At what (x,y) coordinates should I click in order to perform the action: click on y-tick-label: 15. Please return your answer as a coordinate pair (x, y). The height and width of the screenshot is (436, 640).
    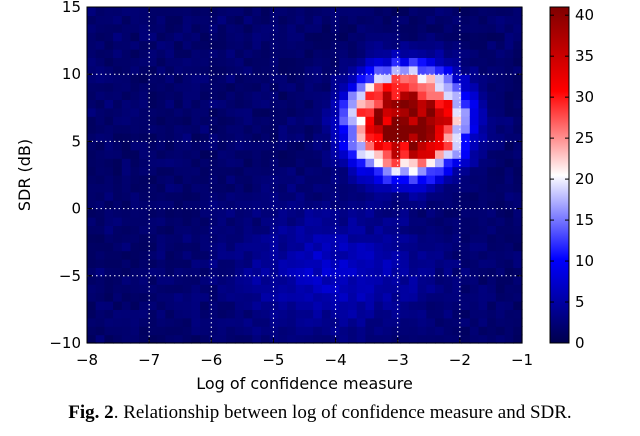
    Looking at the image, I should click on (71, 8).